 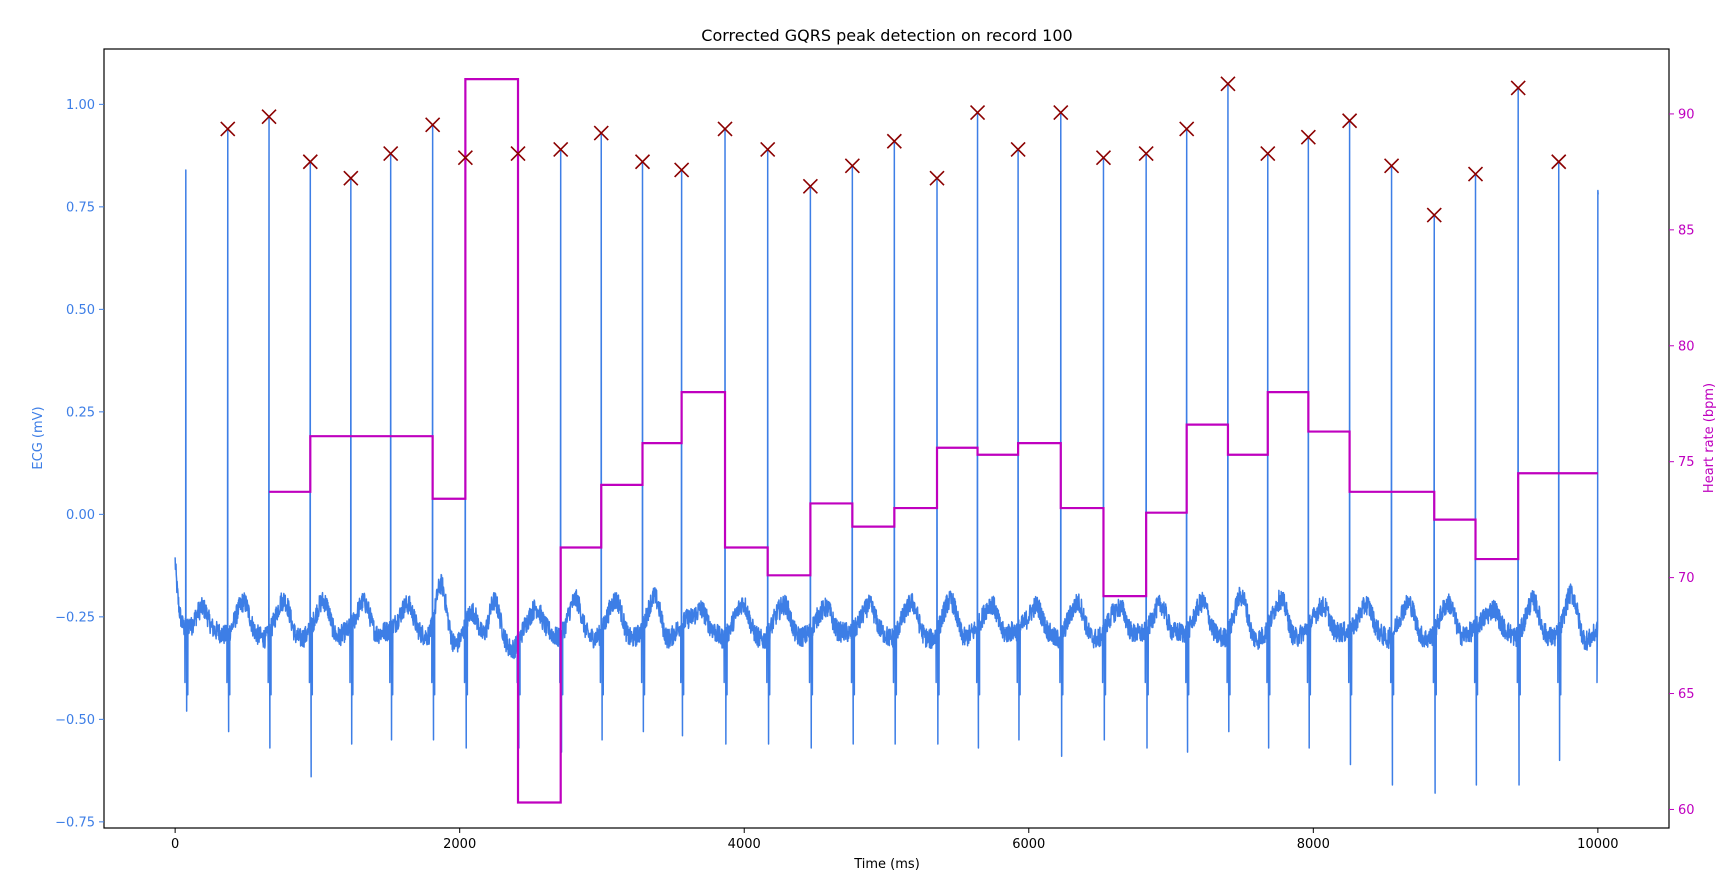 I want to click on right-y-tick-label: 60, so click(x=1686, y=810).